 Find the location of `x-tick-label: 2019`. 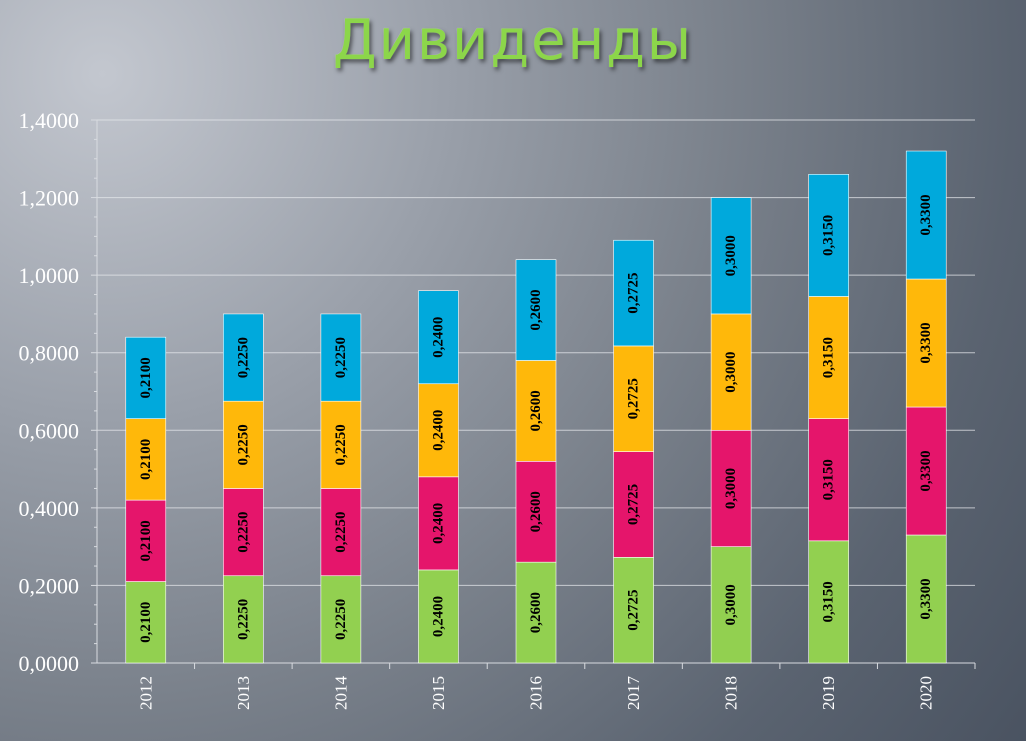

x-tick-label: 2019 is located at coordinates (828, 693).